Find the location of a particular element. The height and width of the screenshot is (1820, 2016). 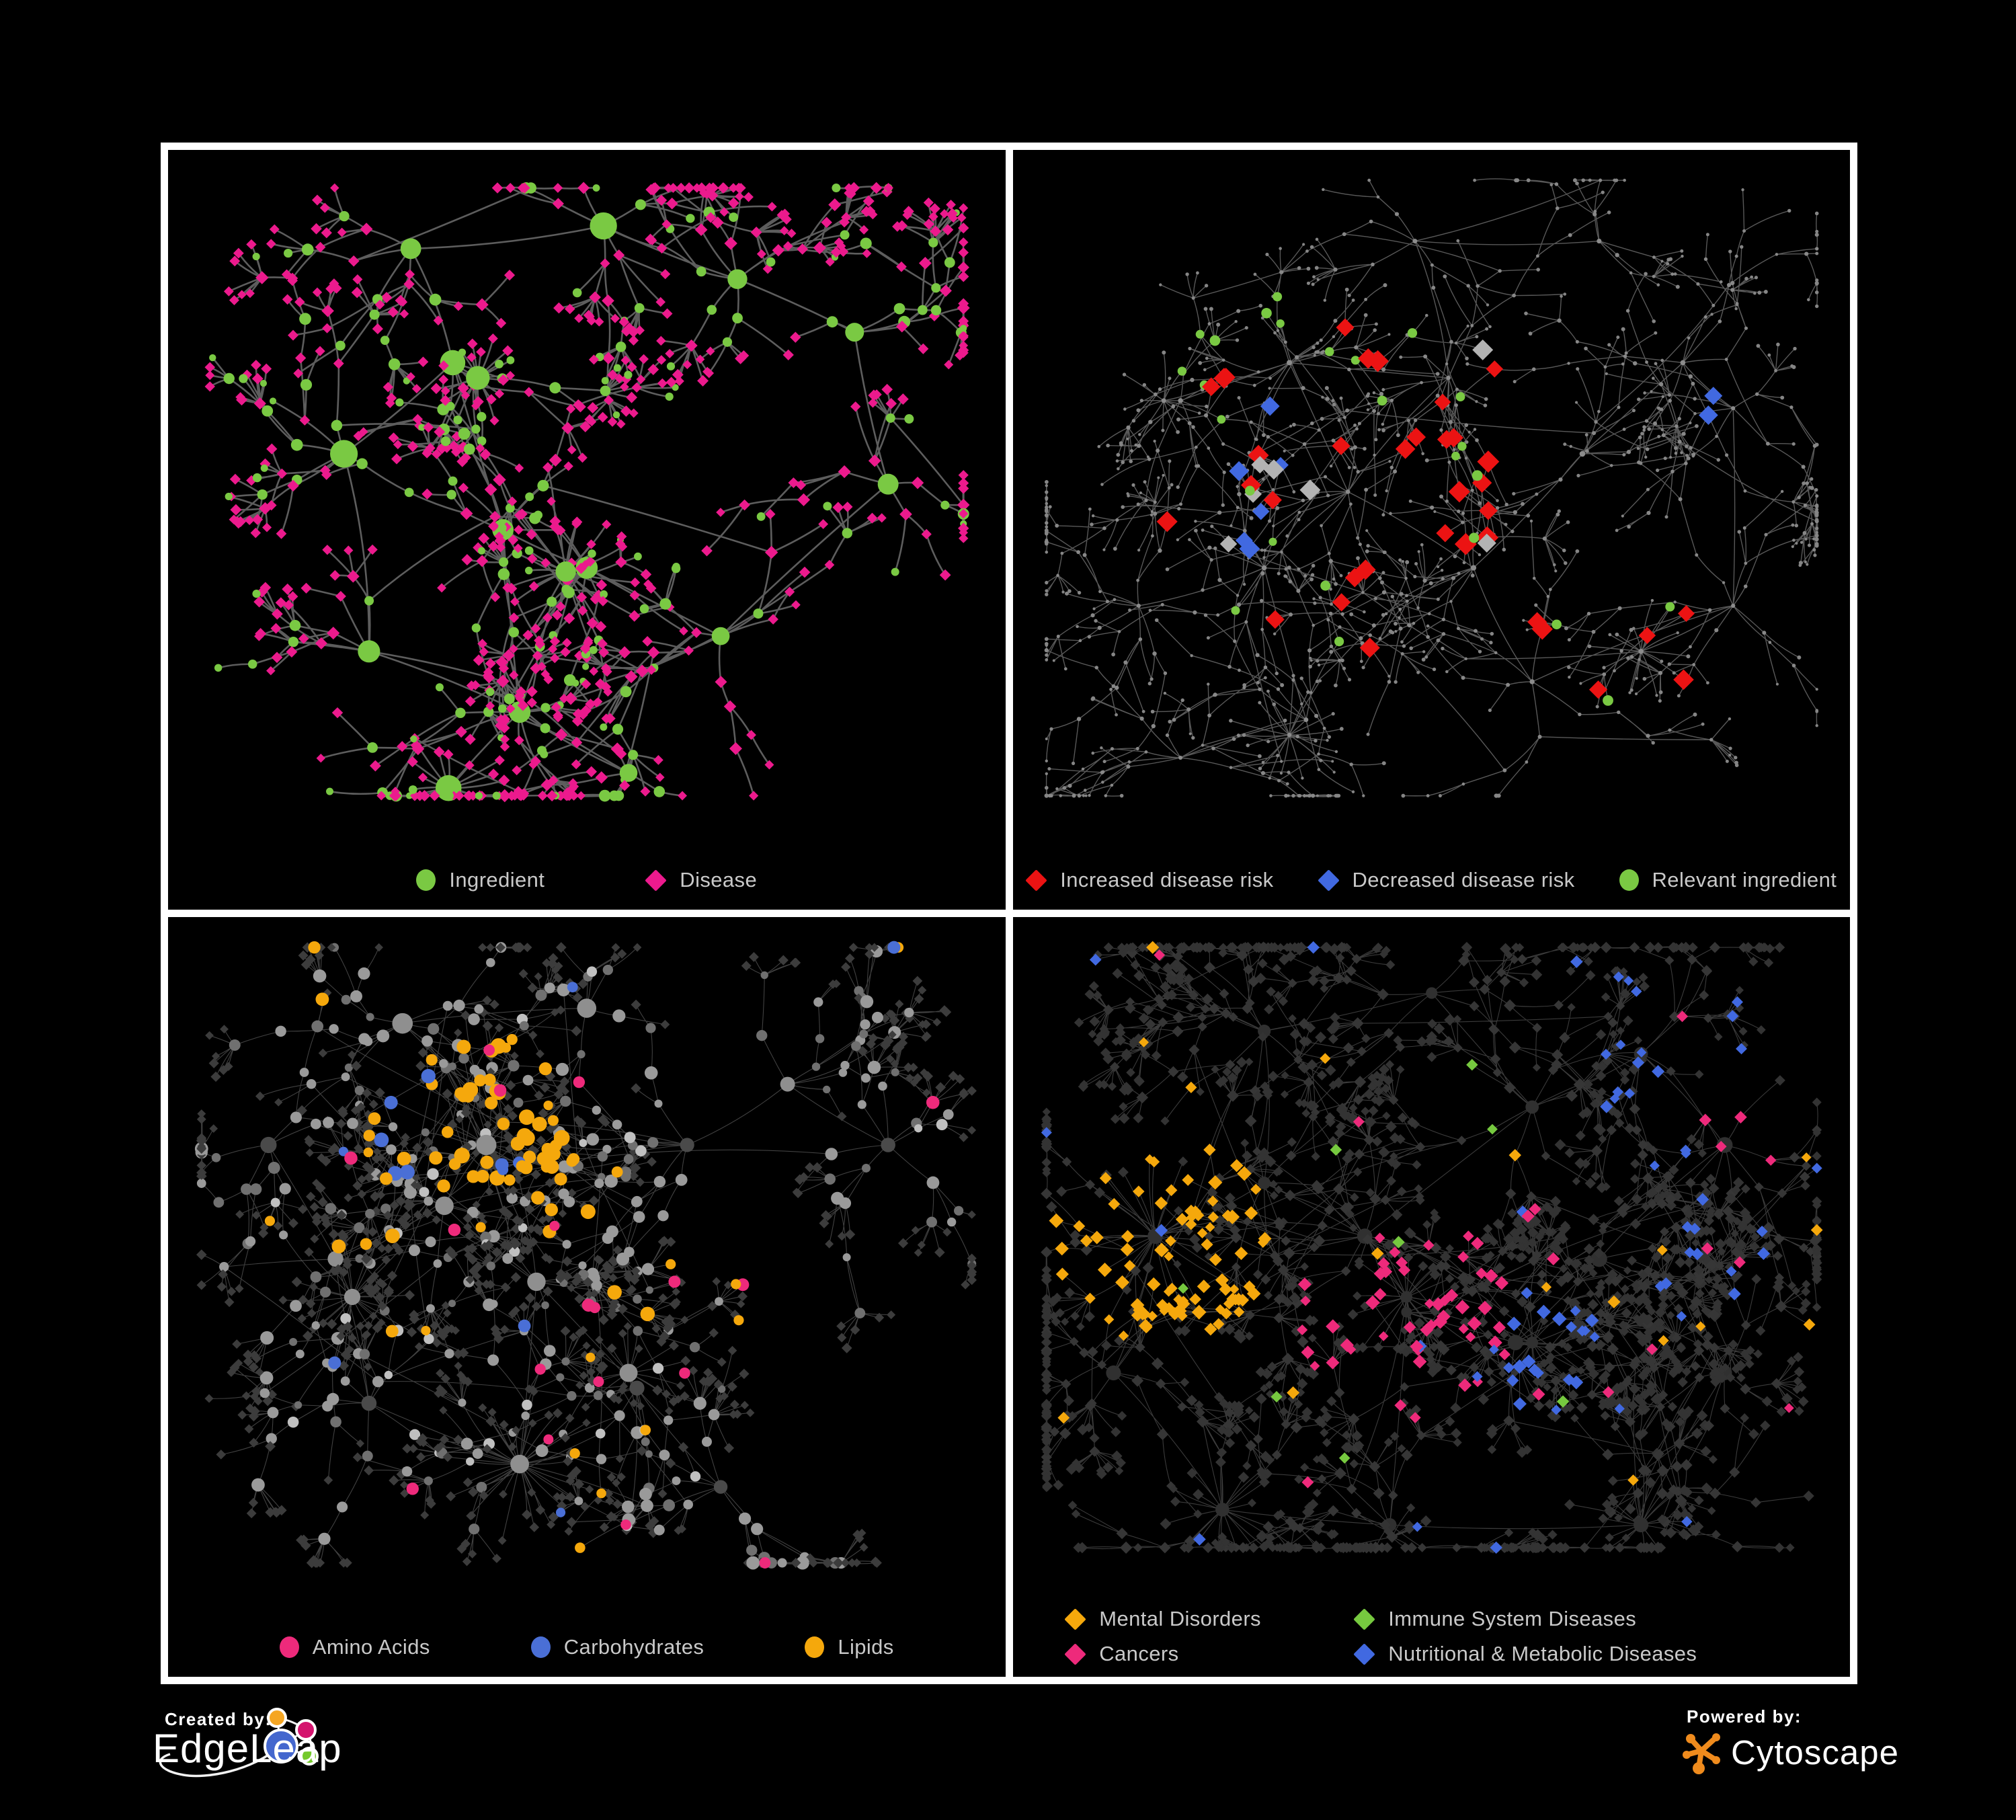

disease-risk-network-canvas is located at coordinates (1431, 488).